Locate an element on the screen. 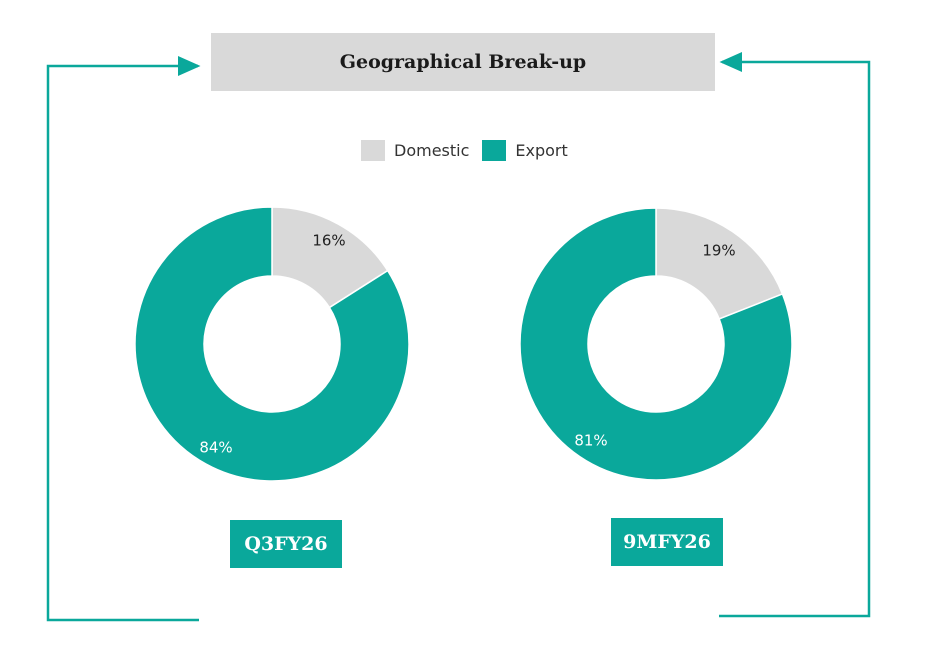 The width and height of the screenshot is (937, 650). donut-0-label-export: 84% is located at coordinates (215, 448).